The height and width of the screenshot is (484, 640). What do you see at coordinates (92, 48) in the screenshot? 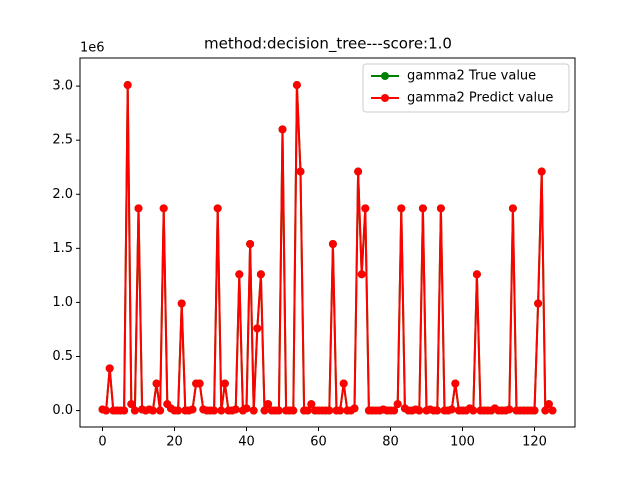
I see `y-offset-label: 1e6` at bounding box center [92, 48].